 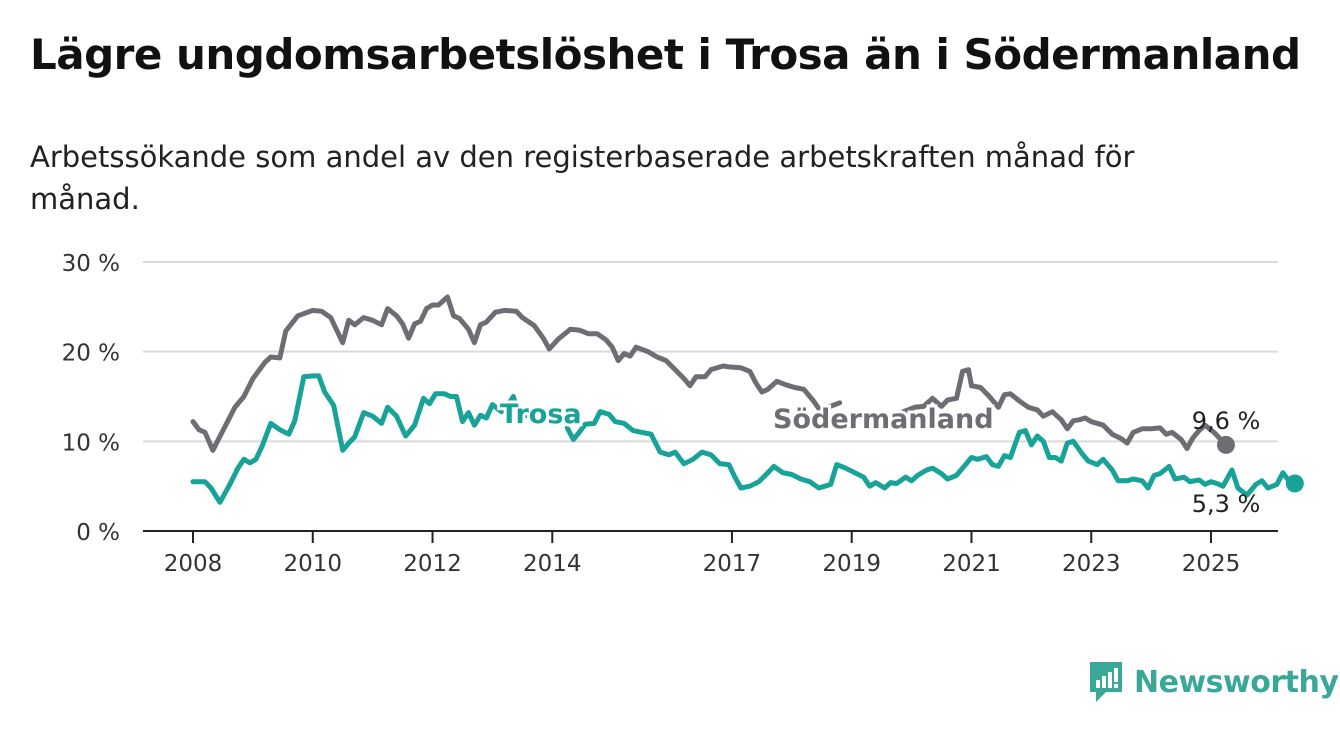 I want to click on end-value-label-sodermanland: 9,6 %, so click(x=1226, y=421).